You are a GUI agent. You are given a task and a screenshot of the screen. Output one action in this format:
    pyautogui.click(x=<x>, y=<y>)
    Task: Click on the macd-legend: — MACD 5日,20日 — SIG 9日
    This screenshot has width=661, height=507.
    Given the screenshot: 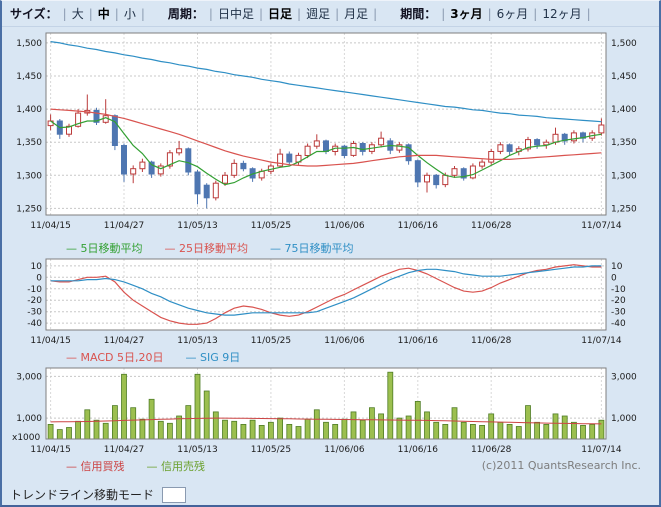 What is the action you would take?
    pyautogui.click(x=330, y=356)
    